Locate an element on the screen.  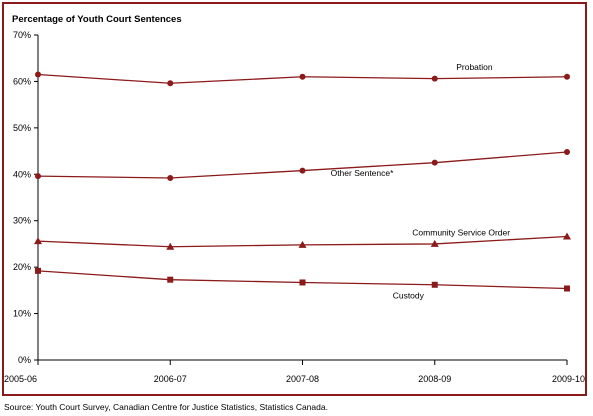
y-tick-label: 70% is located at coordinates (22, 35).